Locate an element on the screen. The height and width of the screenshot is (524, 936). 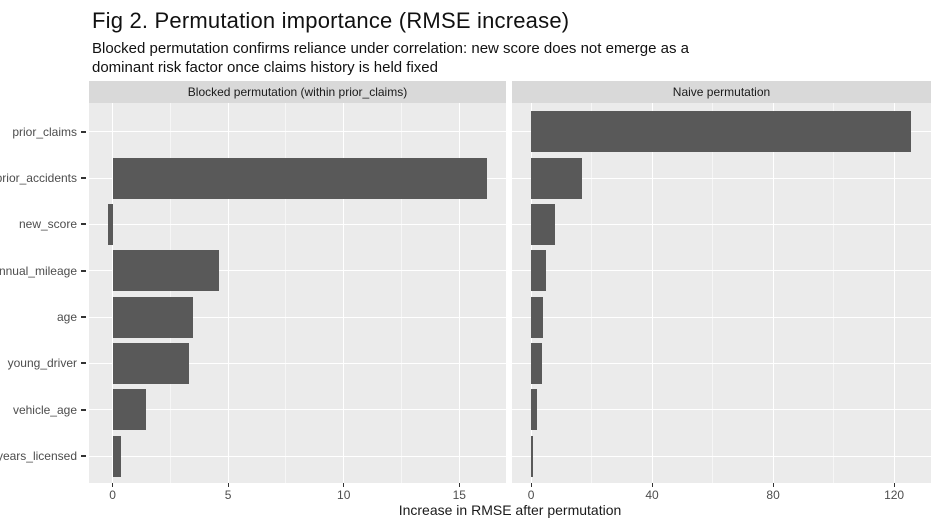
x-tick-label-10: 10 is located at coordinates (344, 495).